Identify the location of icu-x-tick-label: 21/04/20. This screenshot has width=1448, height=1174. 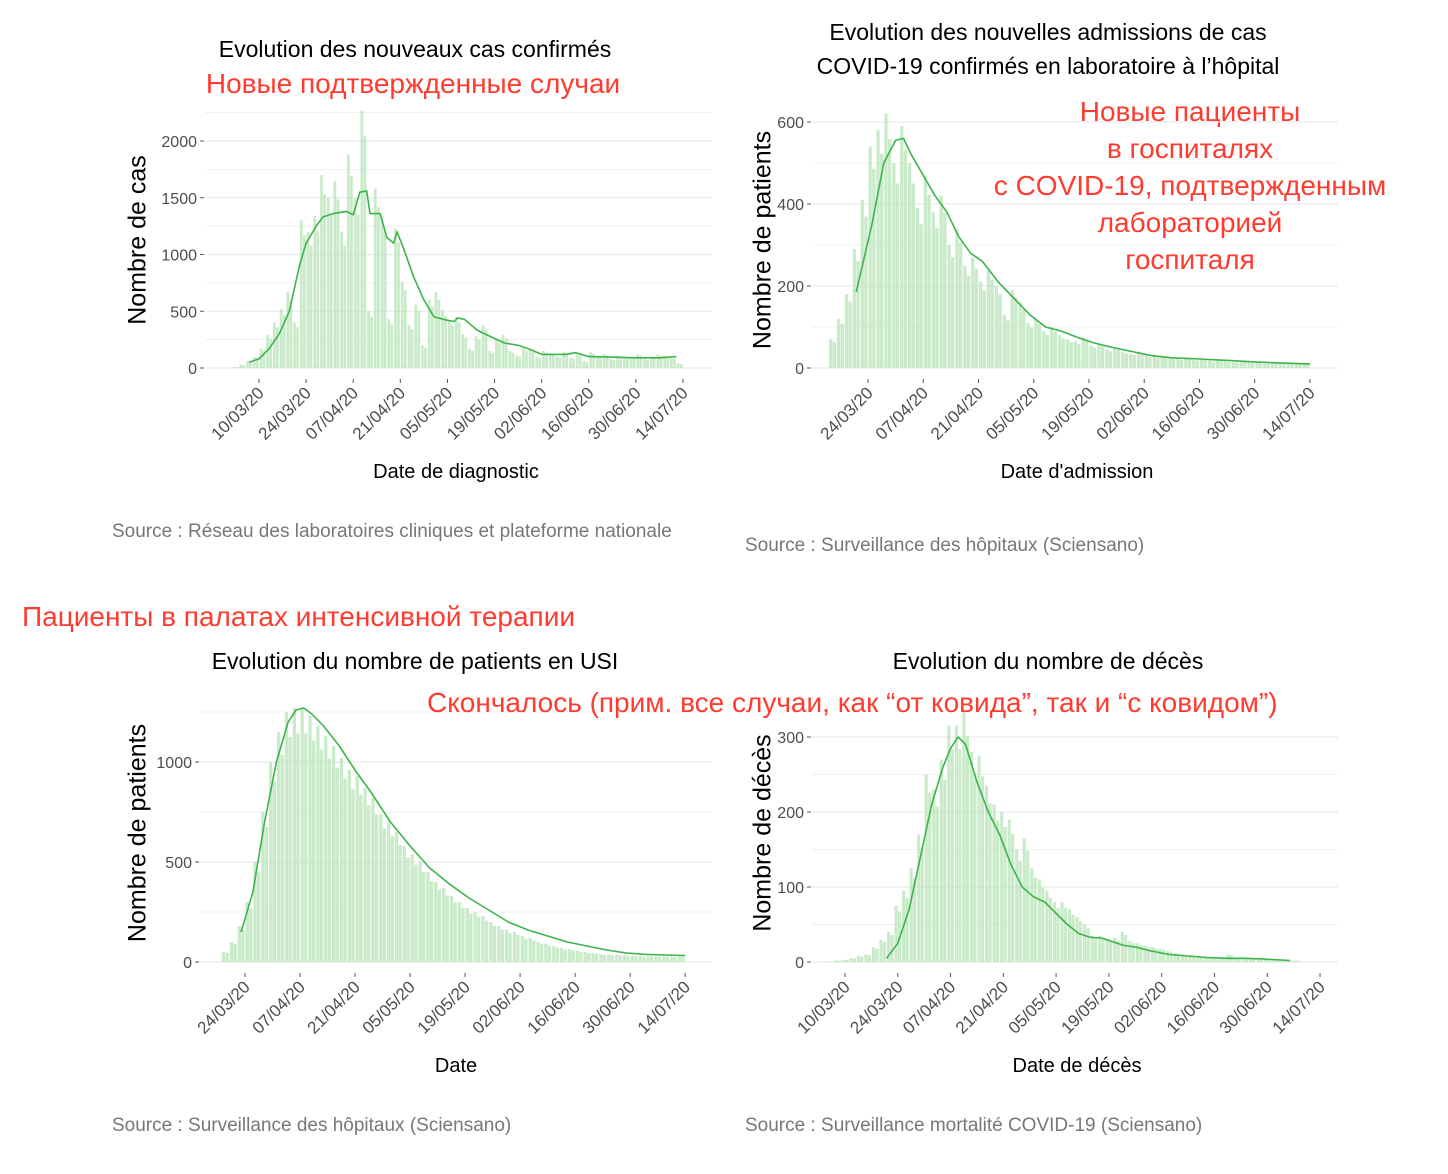
(334, 1007).